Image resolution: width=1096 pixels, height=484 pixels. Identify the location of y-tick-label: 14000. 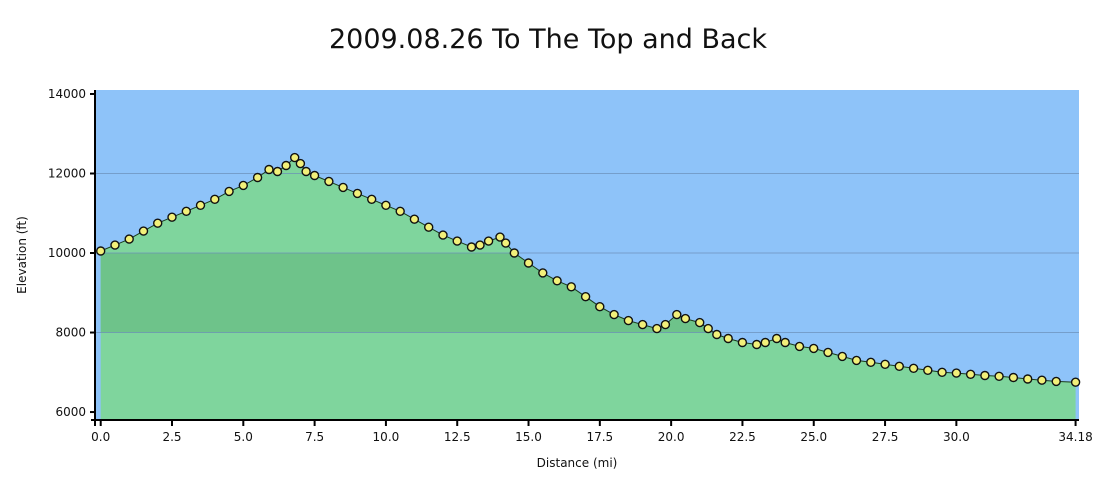
(67, 94).